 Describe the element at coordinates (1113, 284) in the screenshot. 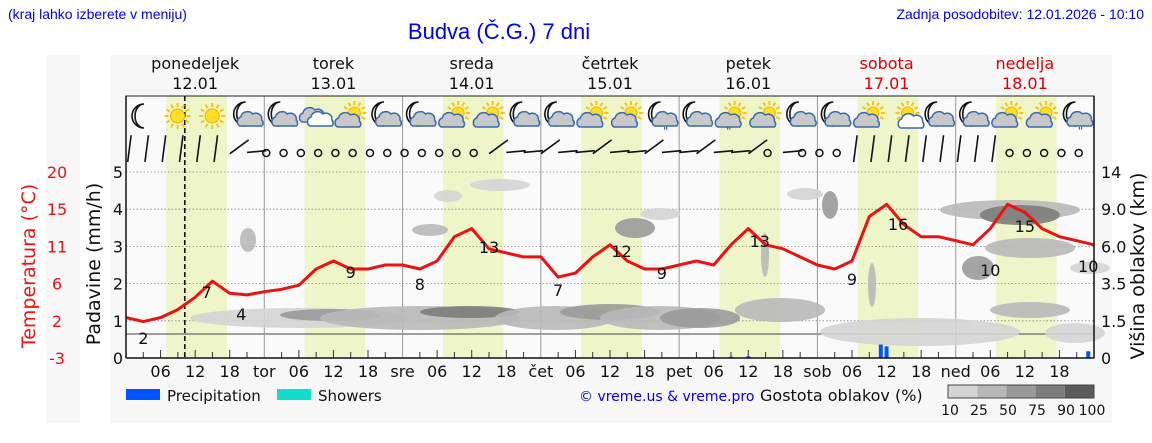

I see `cloud-height-tick: 3.5` at that location.